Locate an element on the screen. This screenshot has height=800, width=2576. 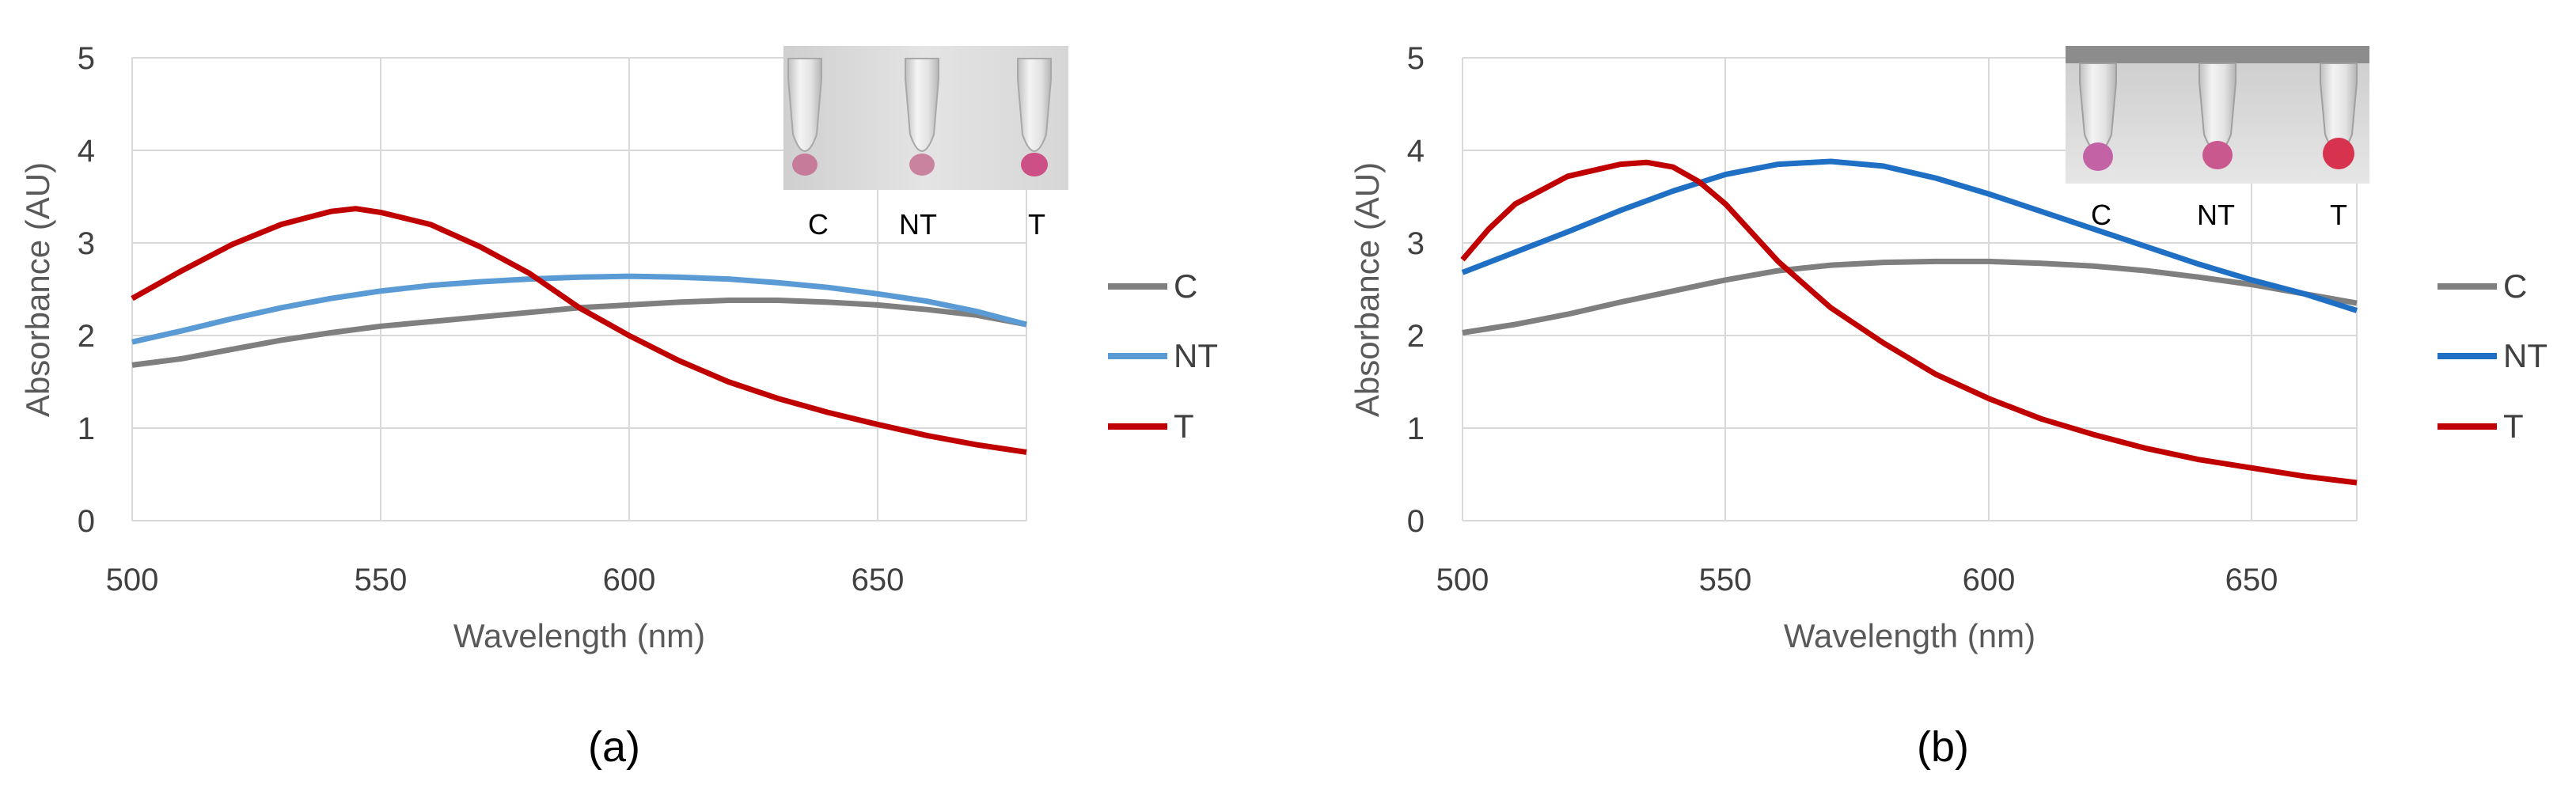
panel-a-series is located at coordinates (579, 330).